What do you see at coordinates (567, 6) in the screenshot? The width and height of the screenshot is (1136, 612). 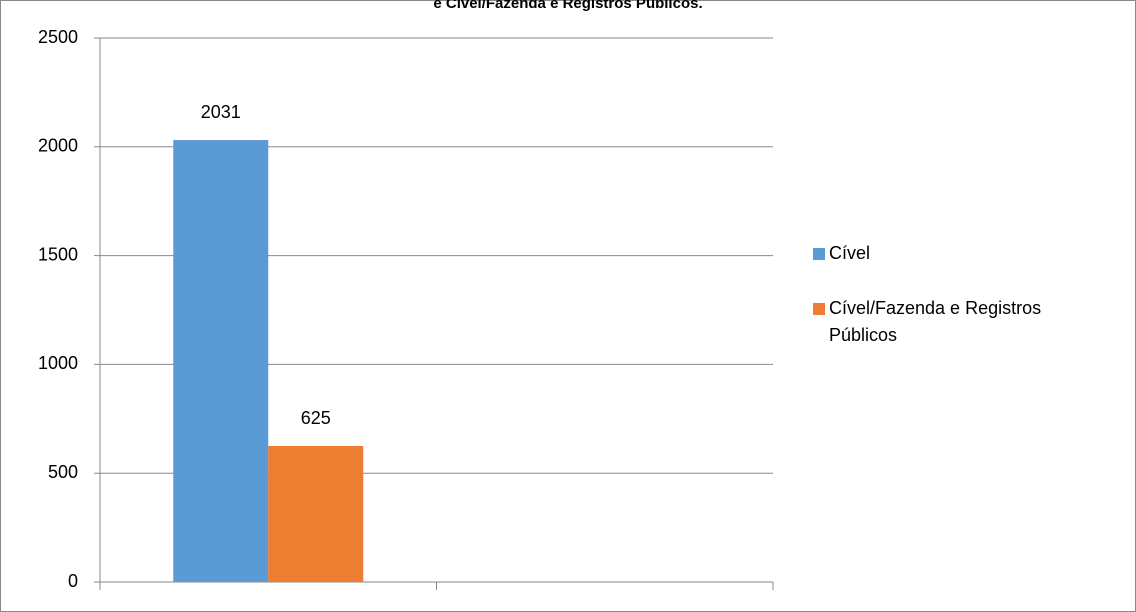 I see `chart-title: e Cível/Fazenda e Registros Públicos.` at bounding box center [567, 6].